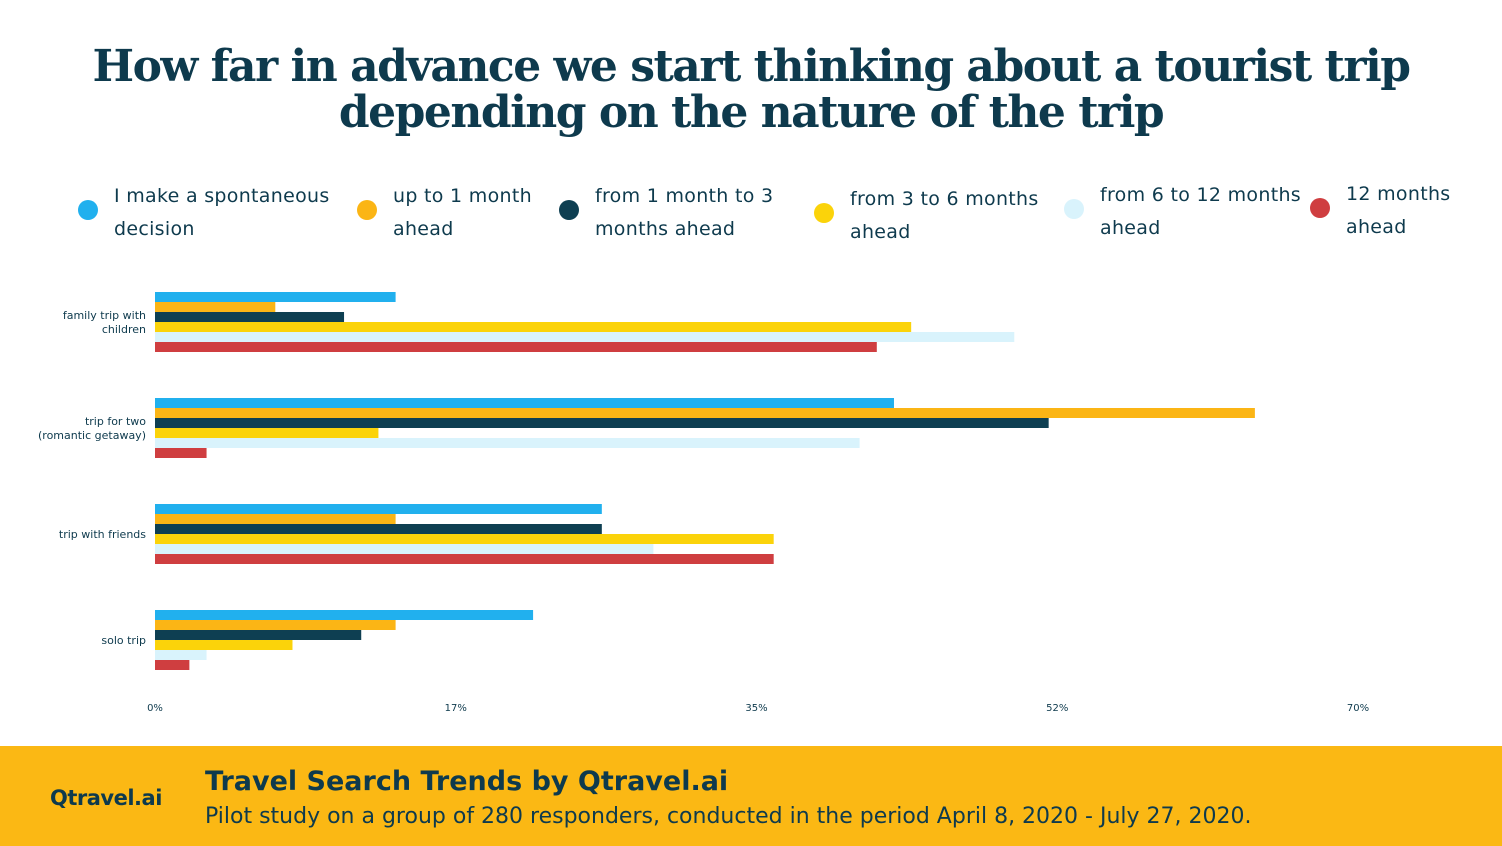 This screenshot has width=1502, height=846. Describe the element at coordinates (824, 213) in the screenshot. I see `legend-marker-3-6-months` at that location.